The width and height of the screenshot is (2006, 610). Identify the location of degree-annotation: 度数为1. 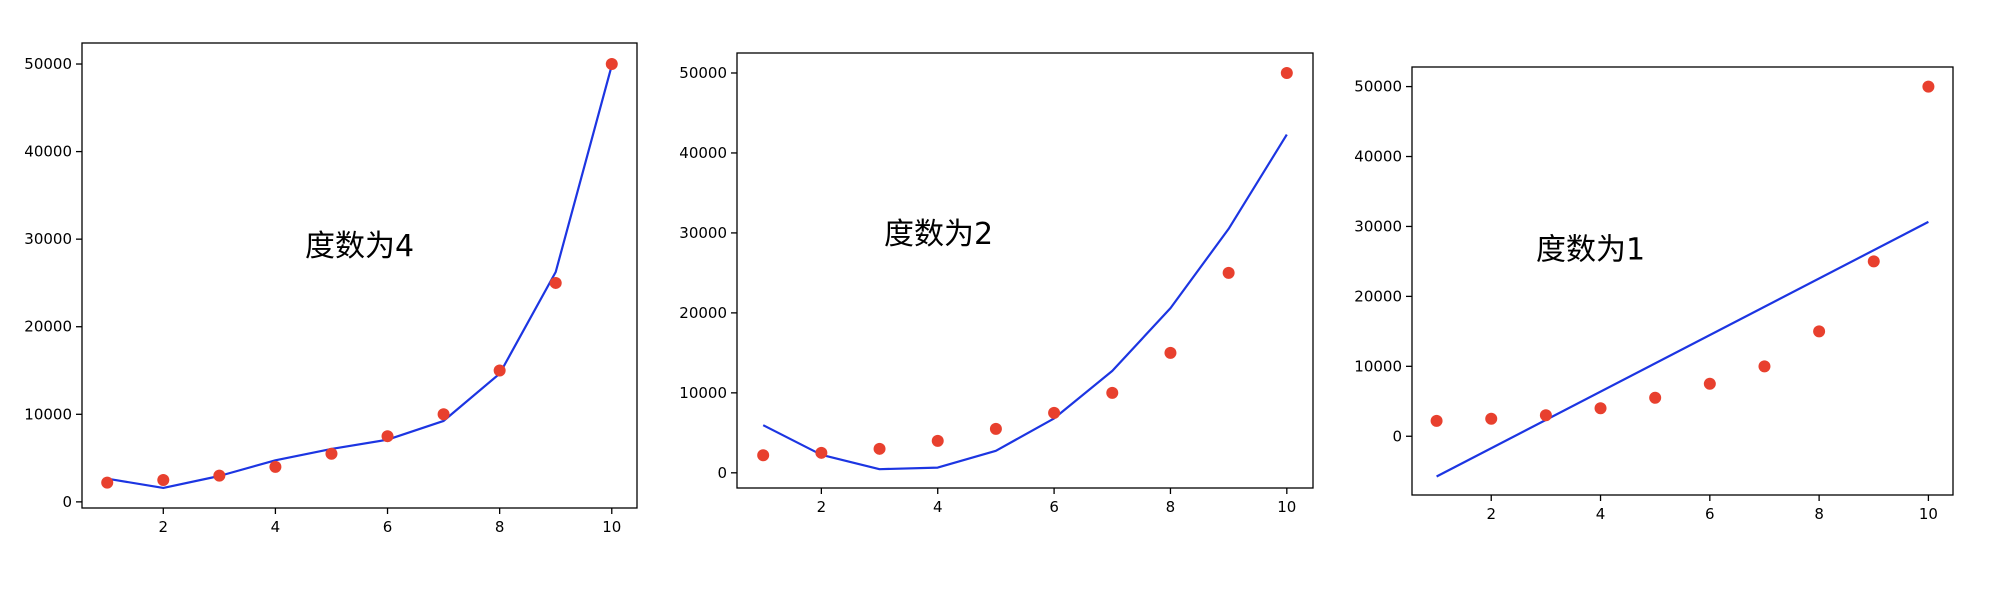
(1590, 250).